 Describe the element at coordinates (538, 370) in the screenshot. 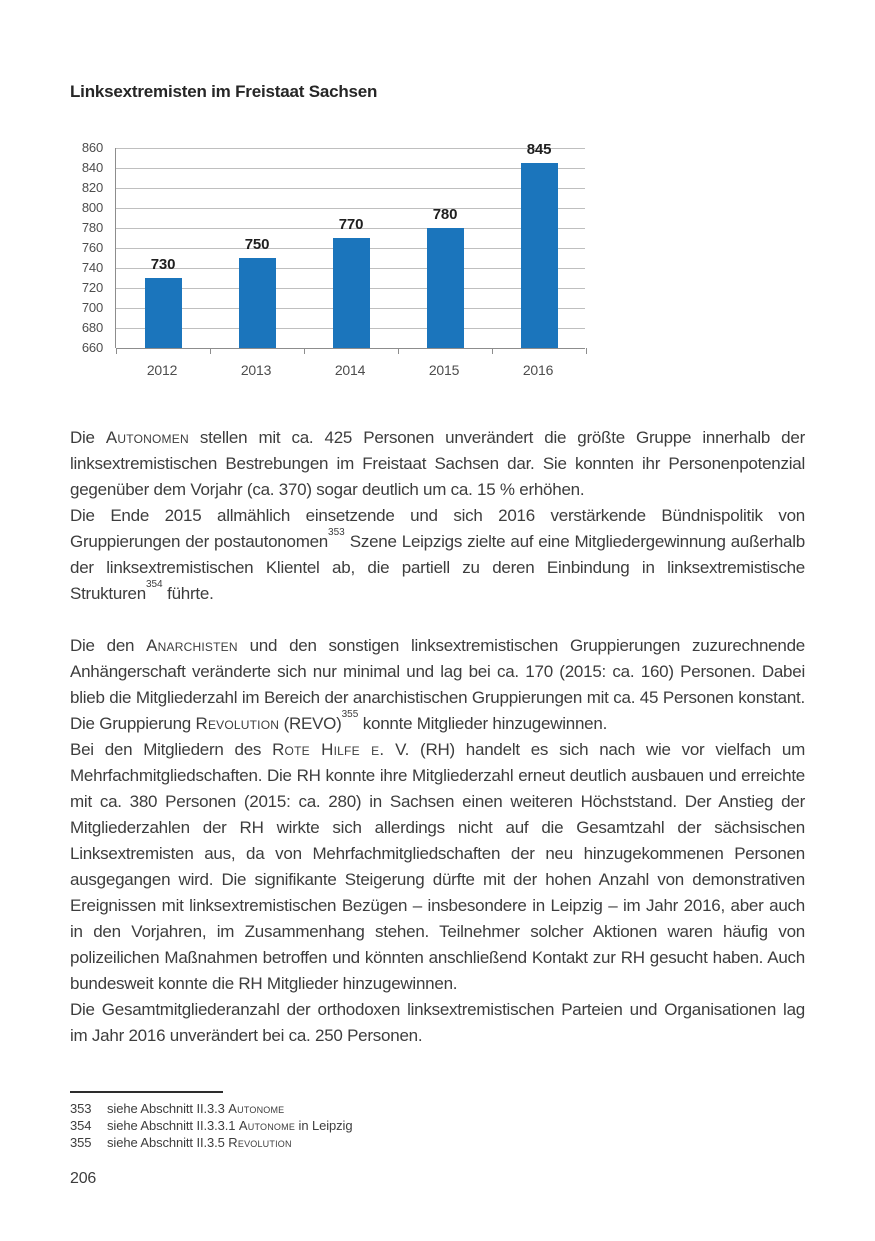

I see `chart-x-tick-label: 2016` at that location.